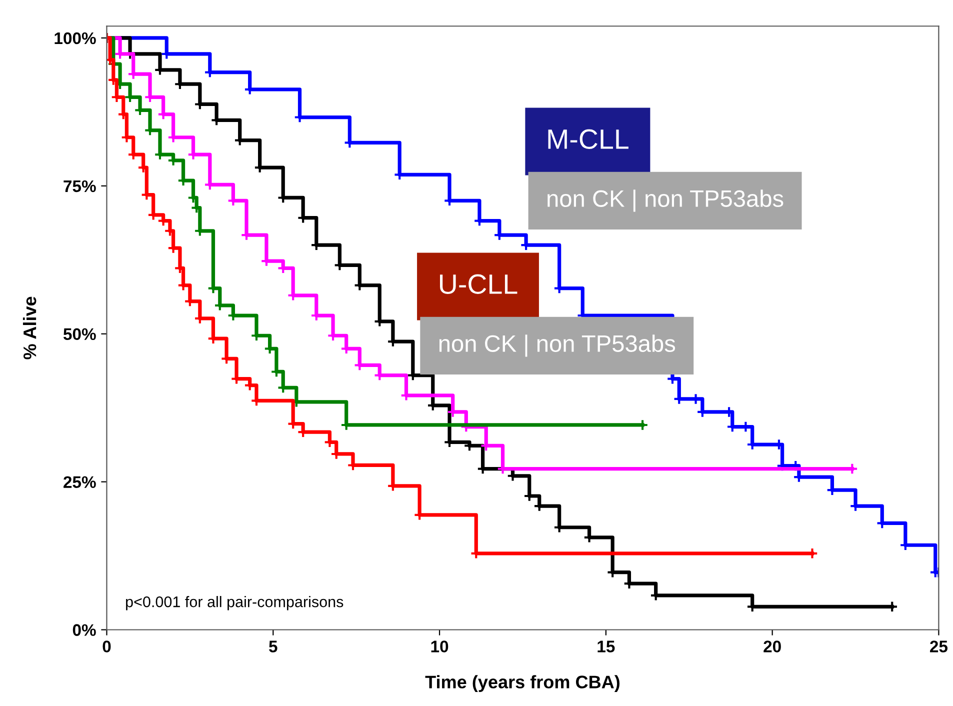 The width and height of the screenshot is (953, 706). I want to click on annotation: p<0.001 for all pair-comparisons, so click(235, 603).